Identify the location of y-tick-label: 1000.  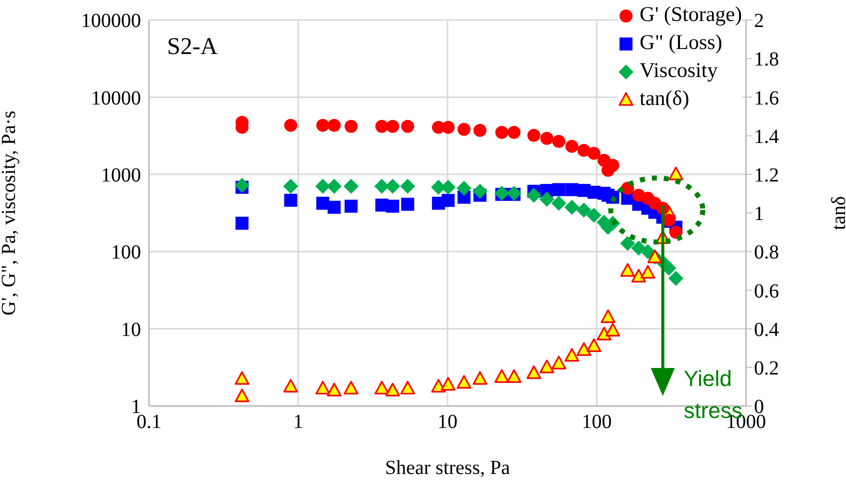
(121, 175).